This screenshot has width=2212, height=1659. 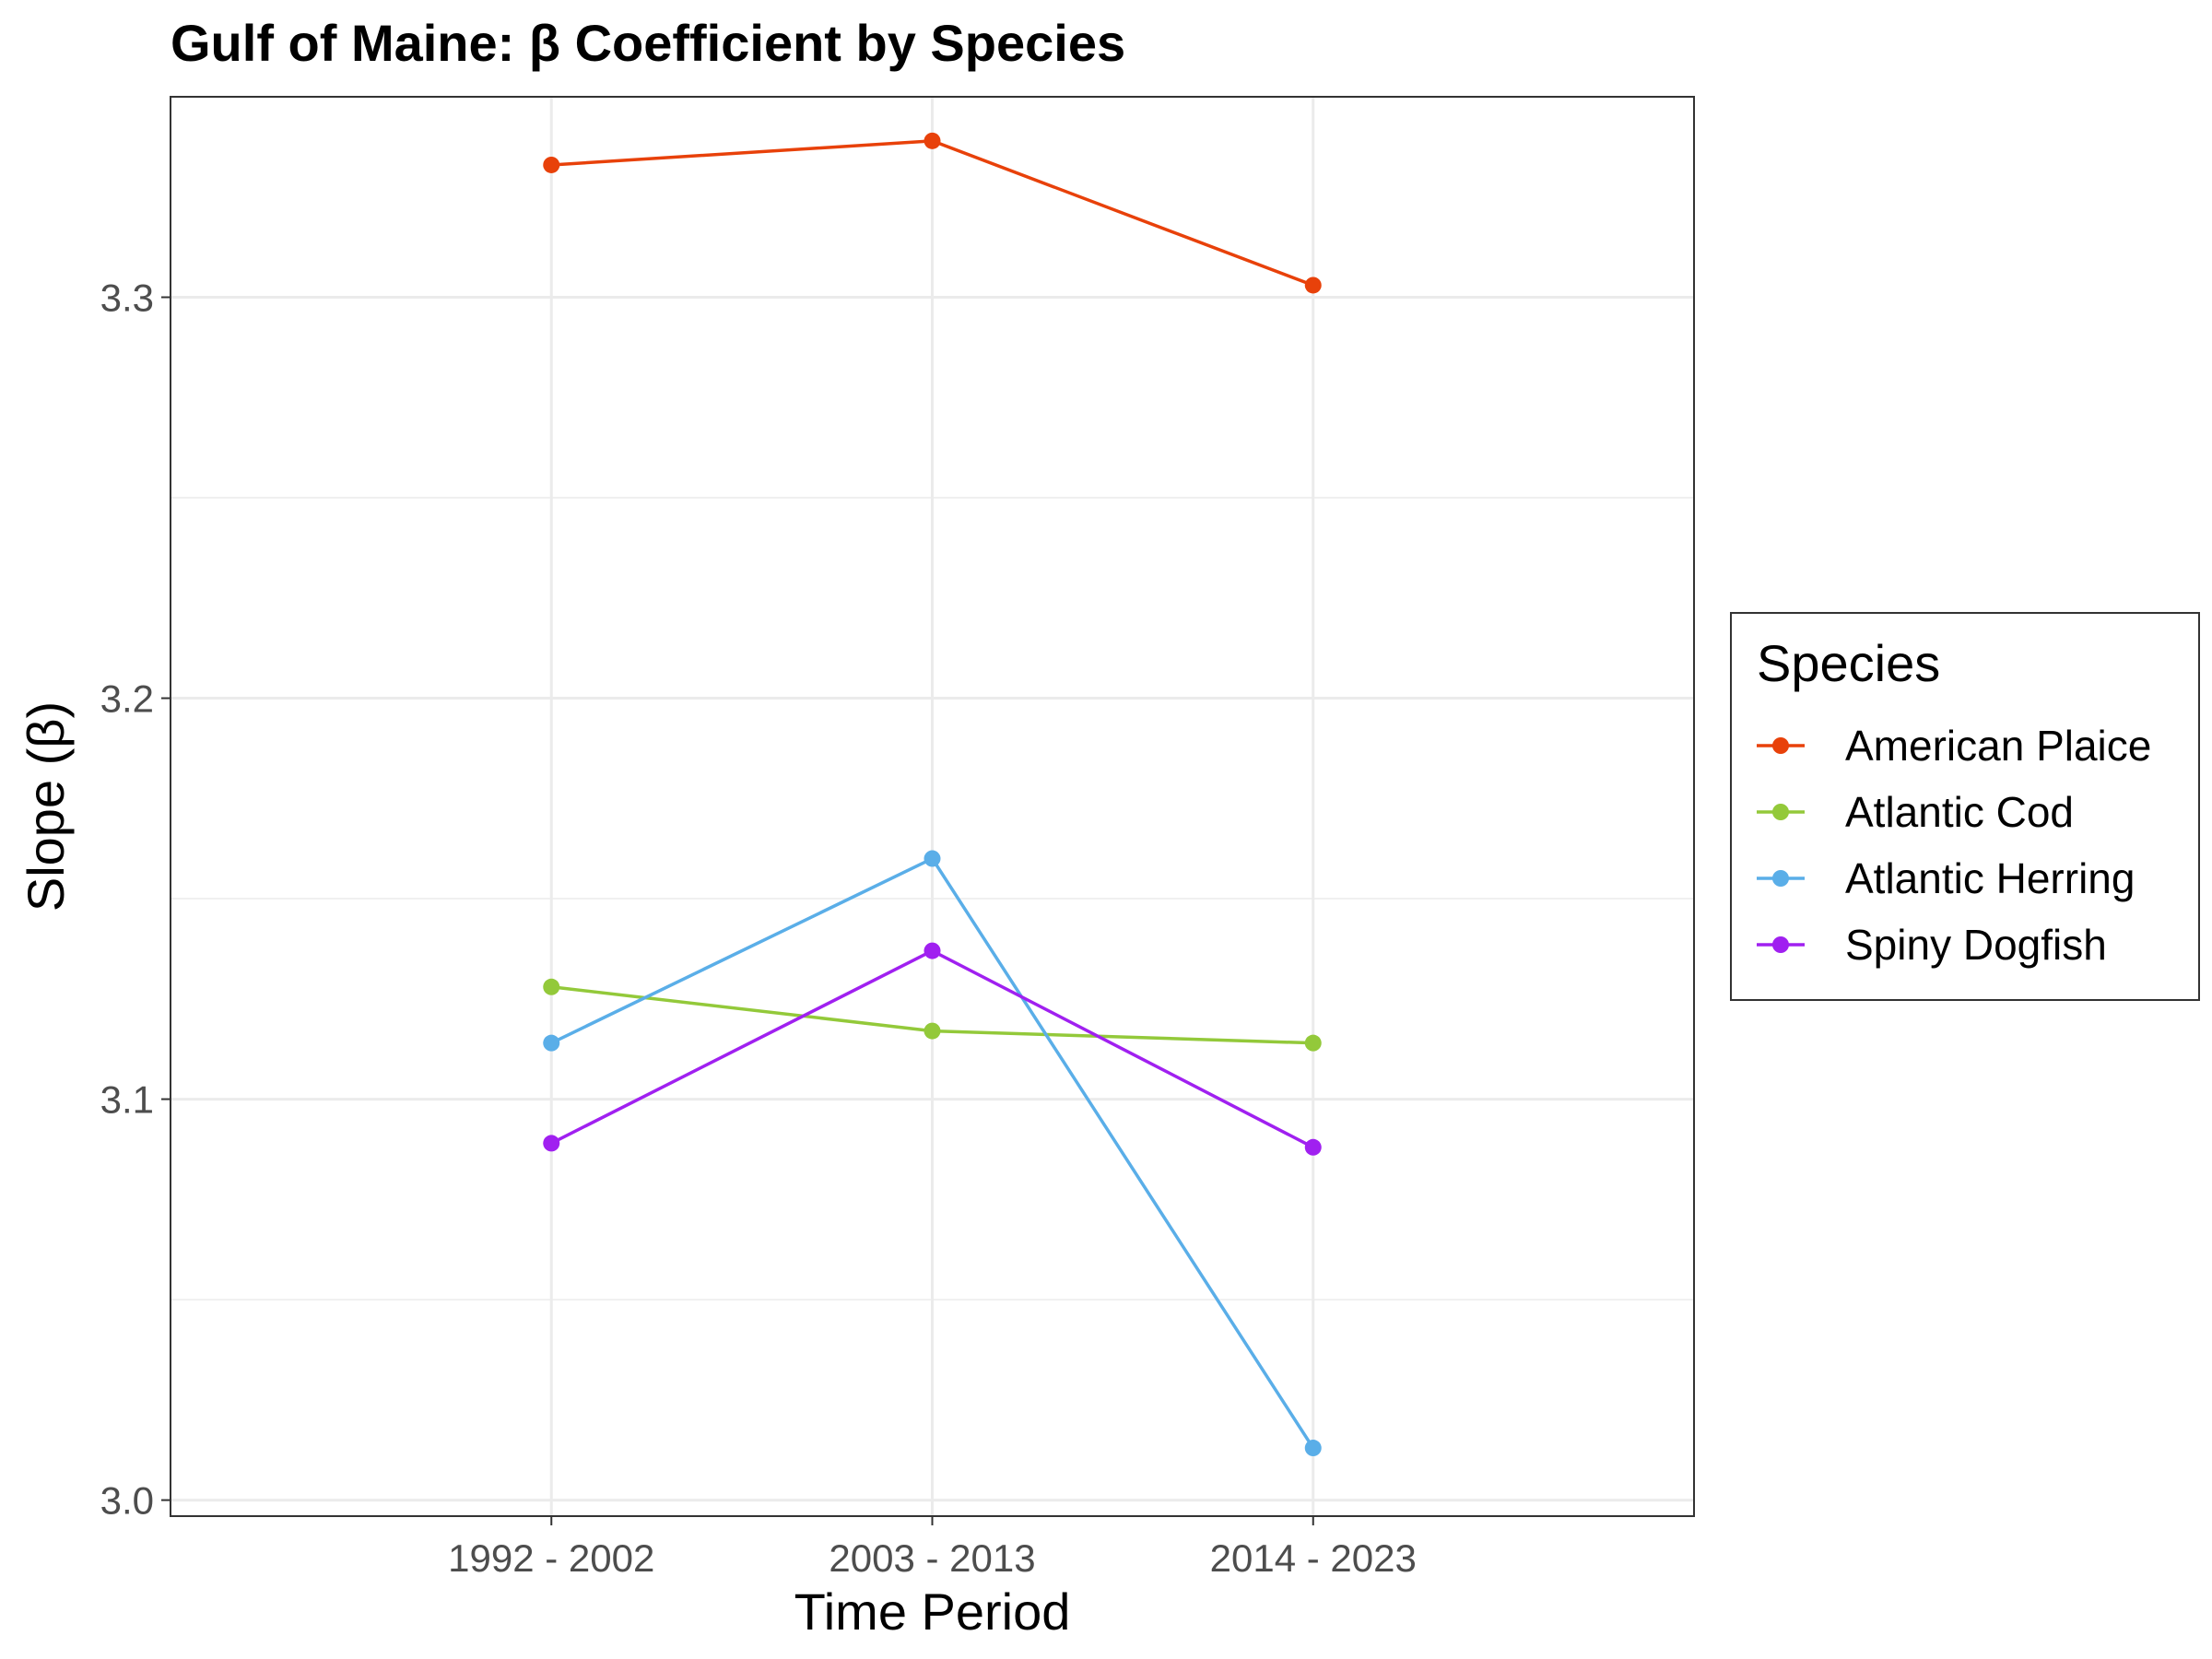 I want to click on x-tick-label: 2003 - 2013, so click(x=932, y=1558).